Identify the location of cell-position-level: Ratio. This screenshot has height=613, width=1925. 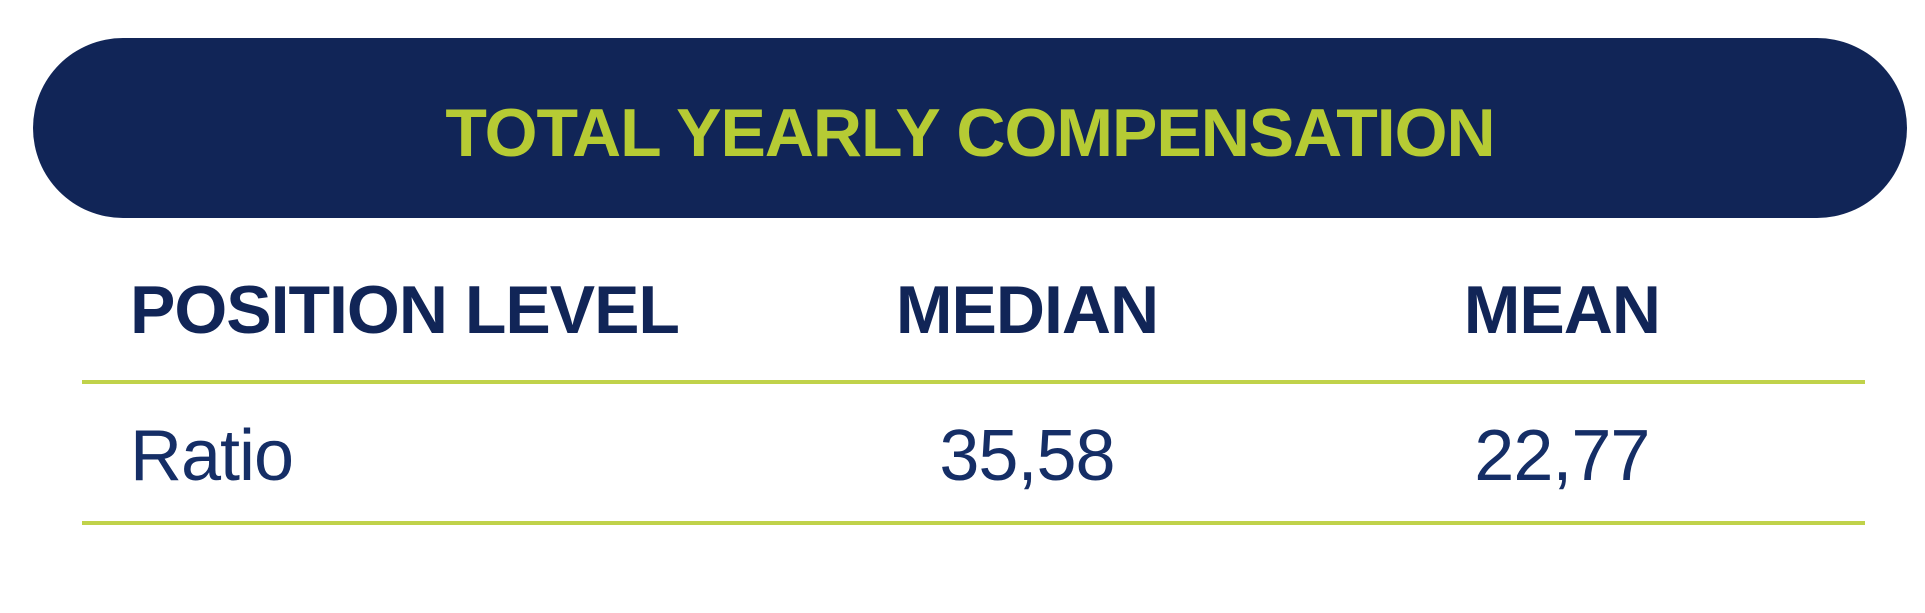
(212, 455).